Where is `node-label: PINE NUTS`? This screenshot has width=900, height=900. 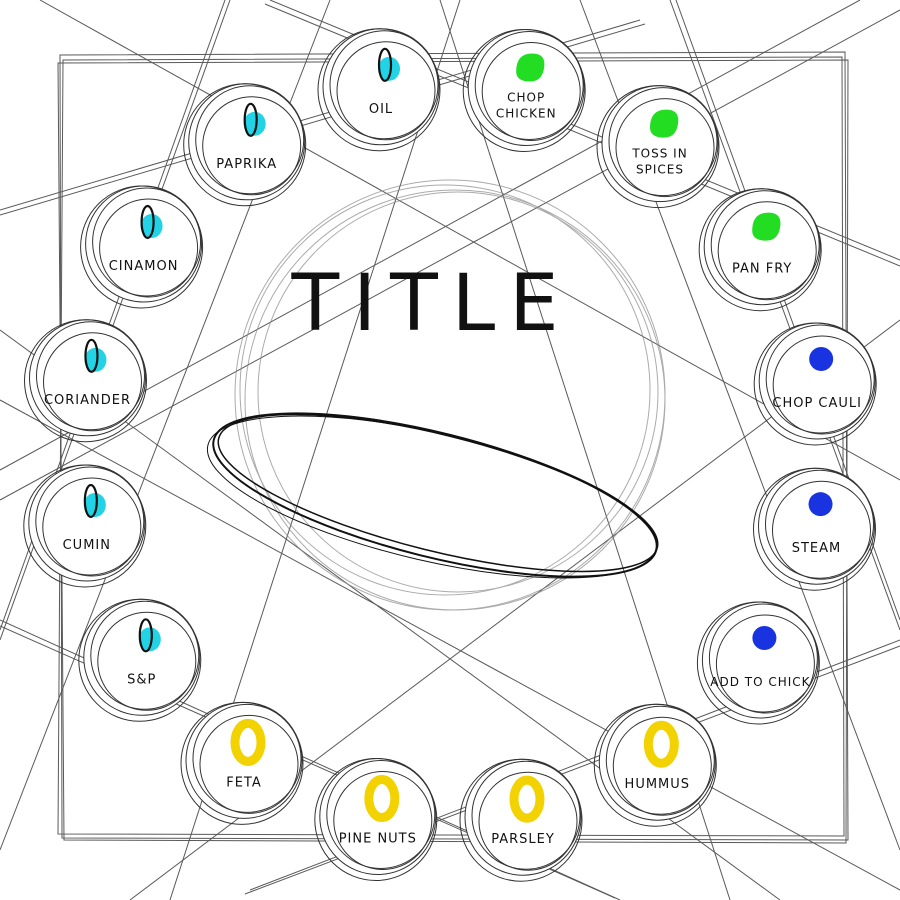
node-label: PINE NUTS is located at coordinates (378, 839).